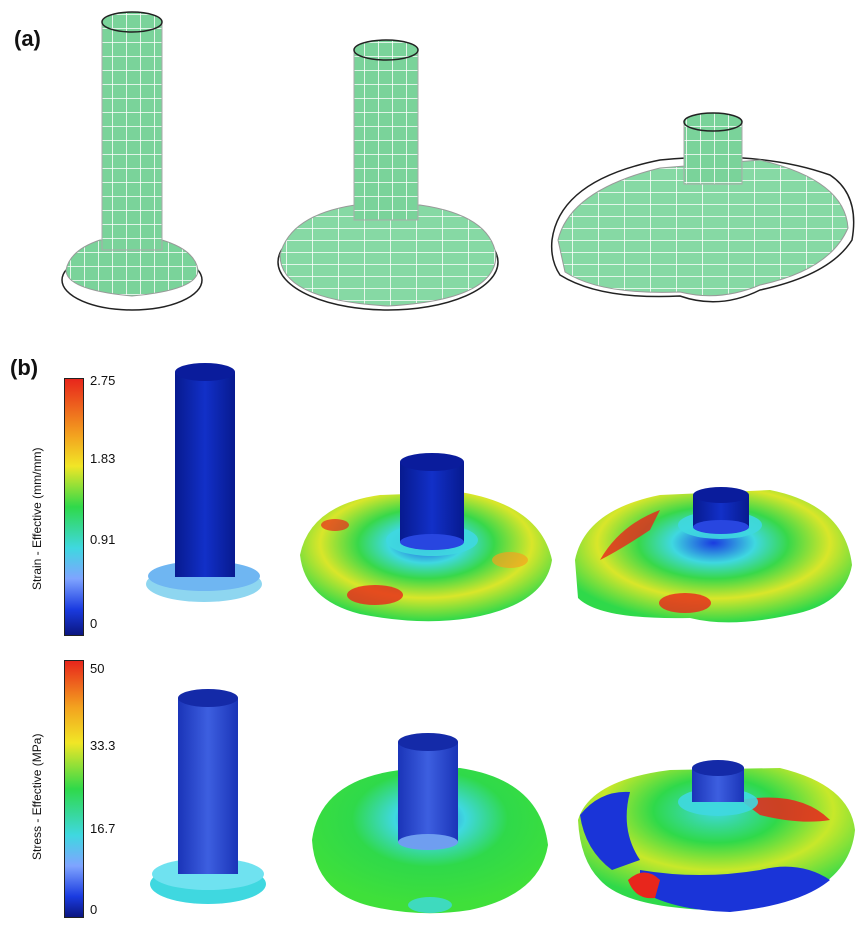  What do you see at coordinates (74, 507) in the screenshot?
I see `strain-colorbar` at bounding box center [74, 507].